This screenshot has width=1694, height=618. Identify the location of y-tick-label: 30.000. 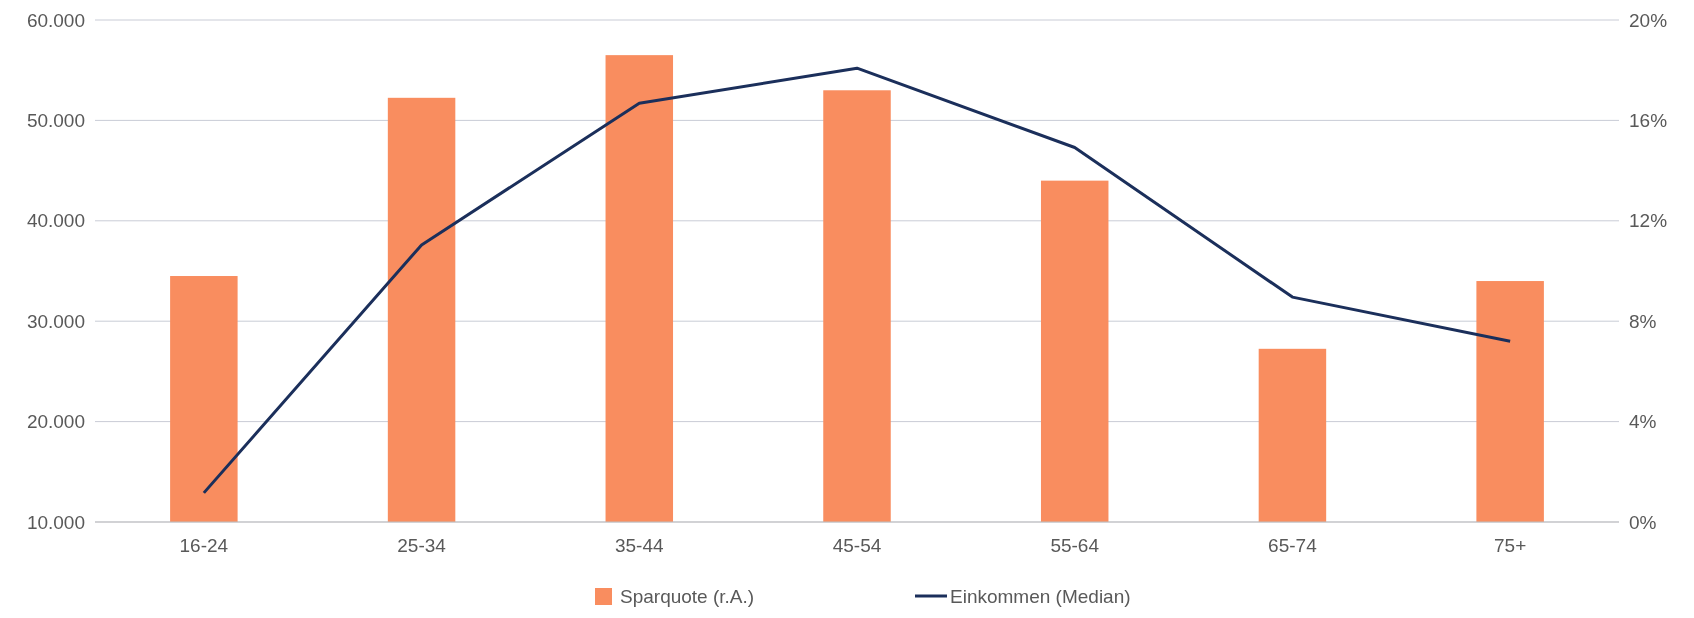
(55, 321).